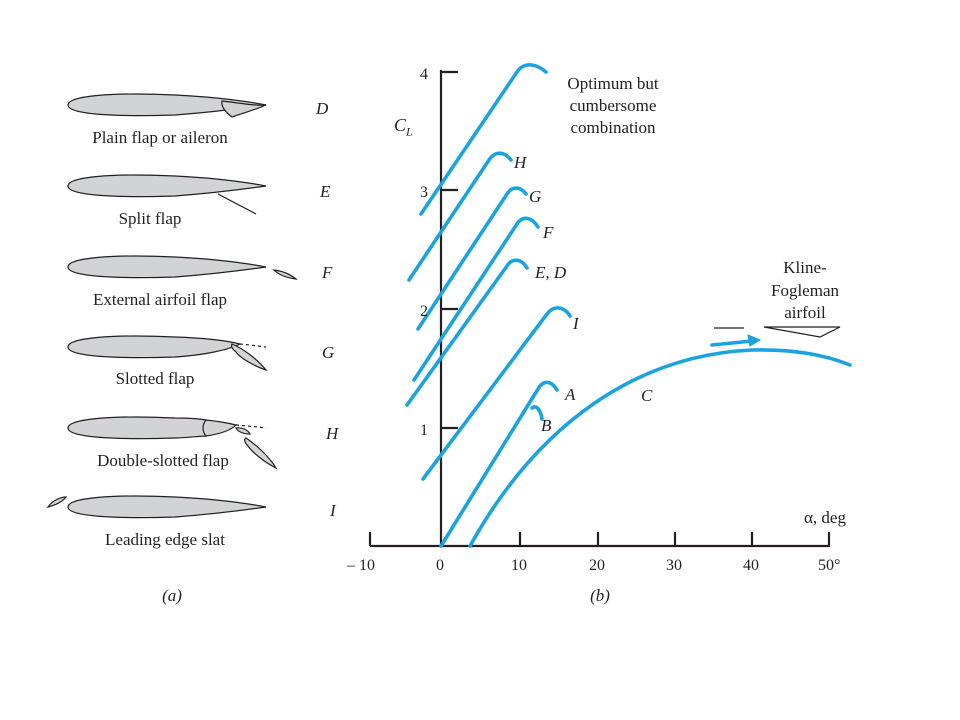 Image resolution: width=960 pixels, height=720 pixels. What do you see at coordinates (597, 565) in the screenshot?
I see `x-tick-label-20: 20` at bounding box center [597, 565].